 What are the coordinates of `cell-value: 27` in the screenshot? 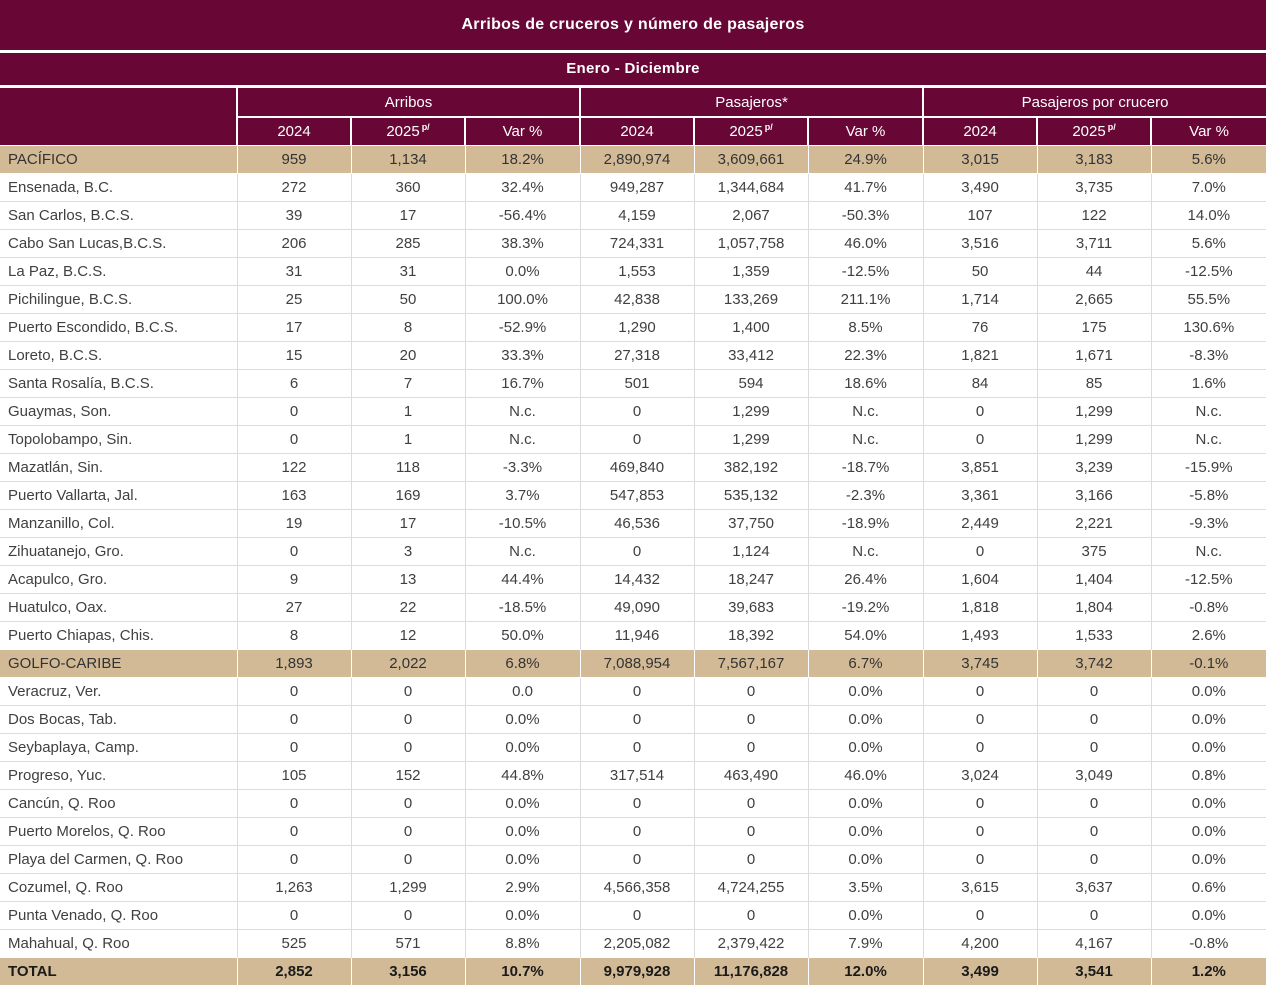 It's located at (293, 606).